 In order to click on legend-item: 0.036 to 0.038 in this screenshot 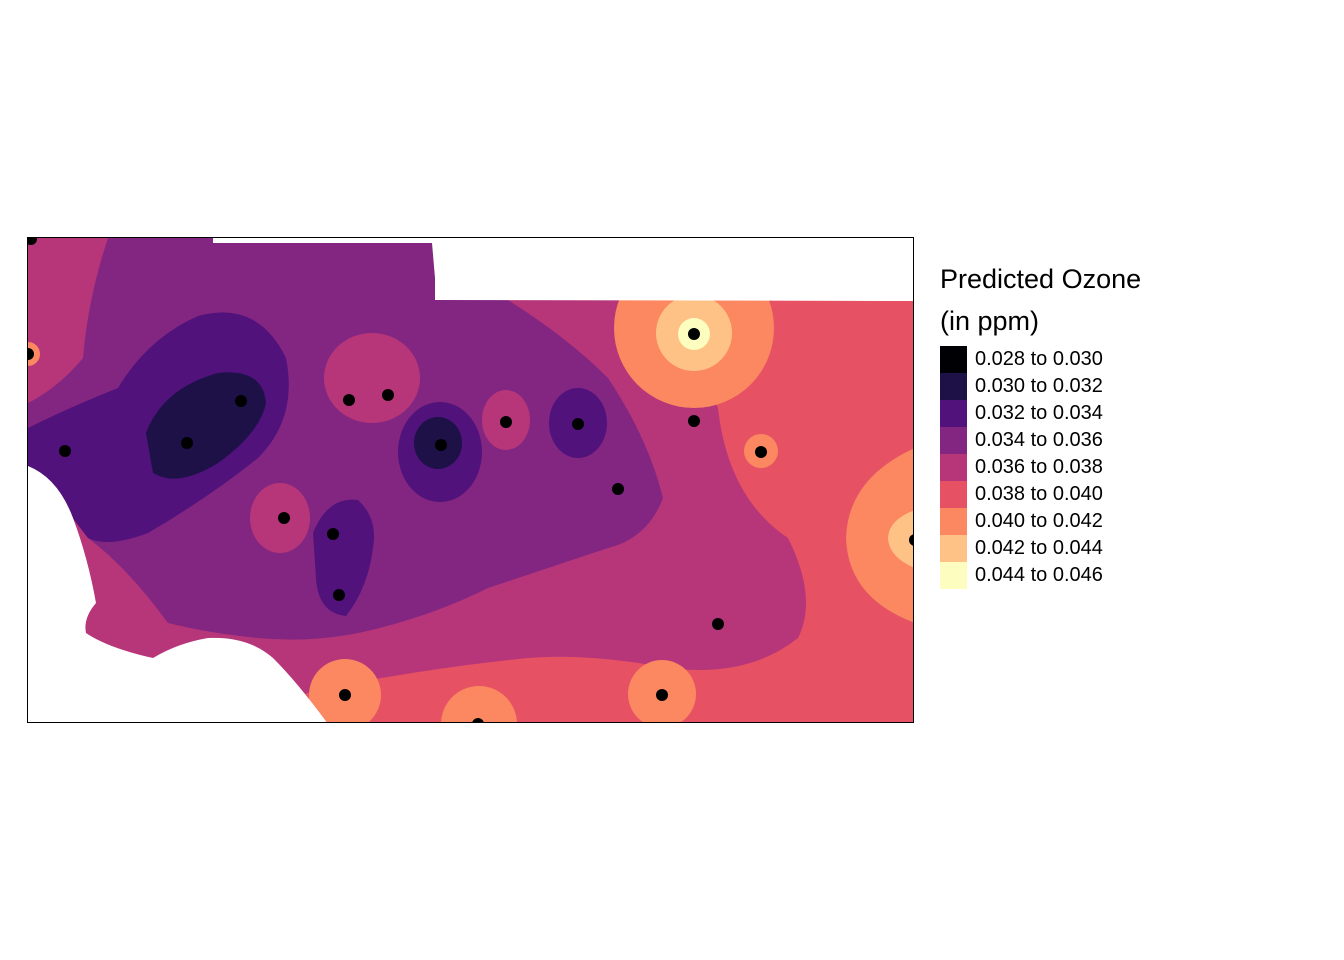, I will do `click(1130, 467)`.